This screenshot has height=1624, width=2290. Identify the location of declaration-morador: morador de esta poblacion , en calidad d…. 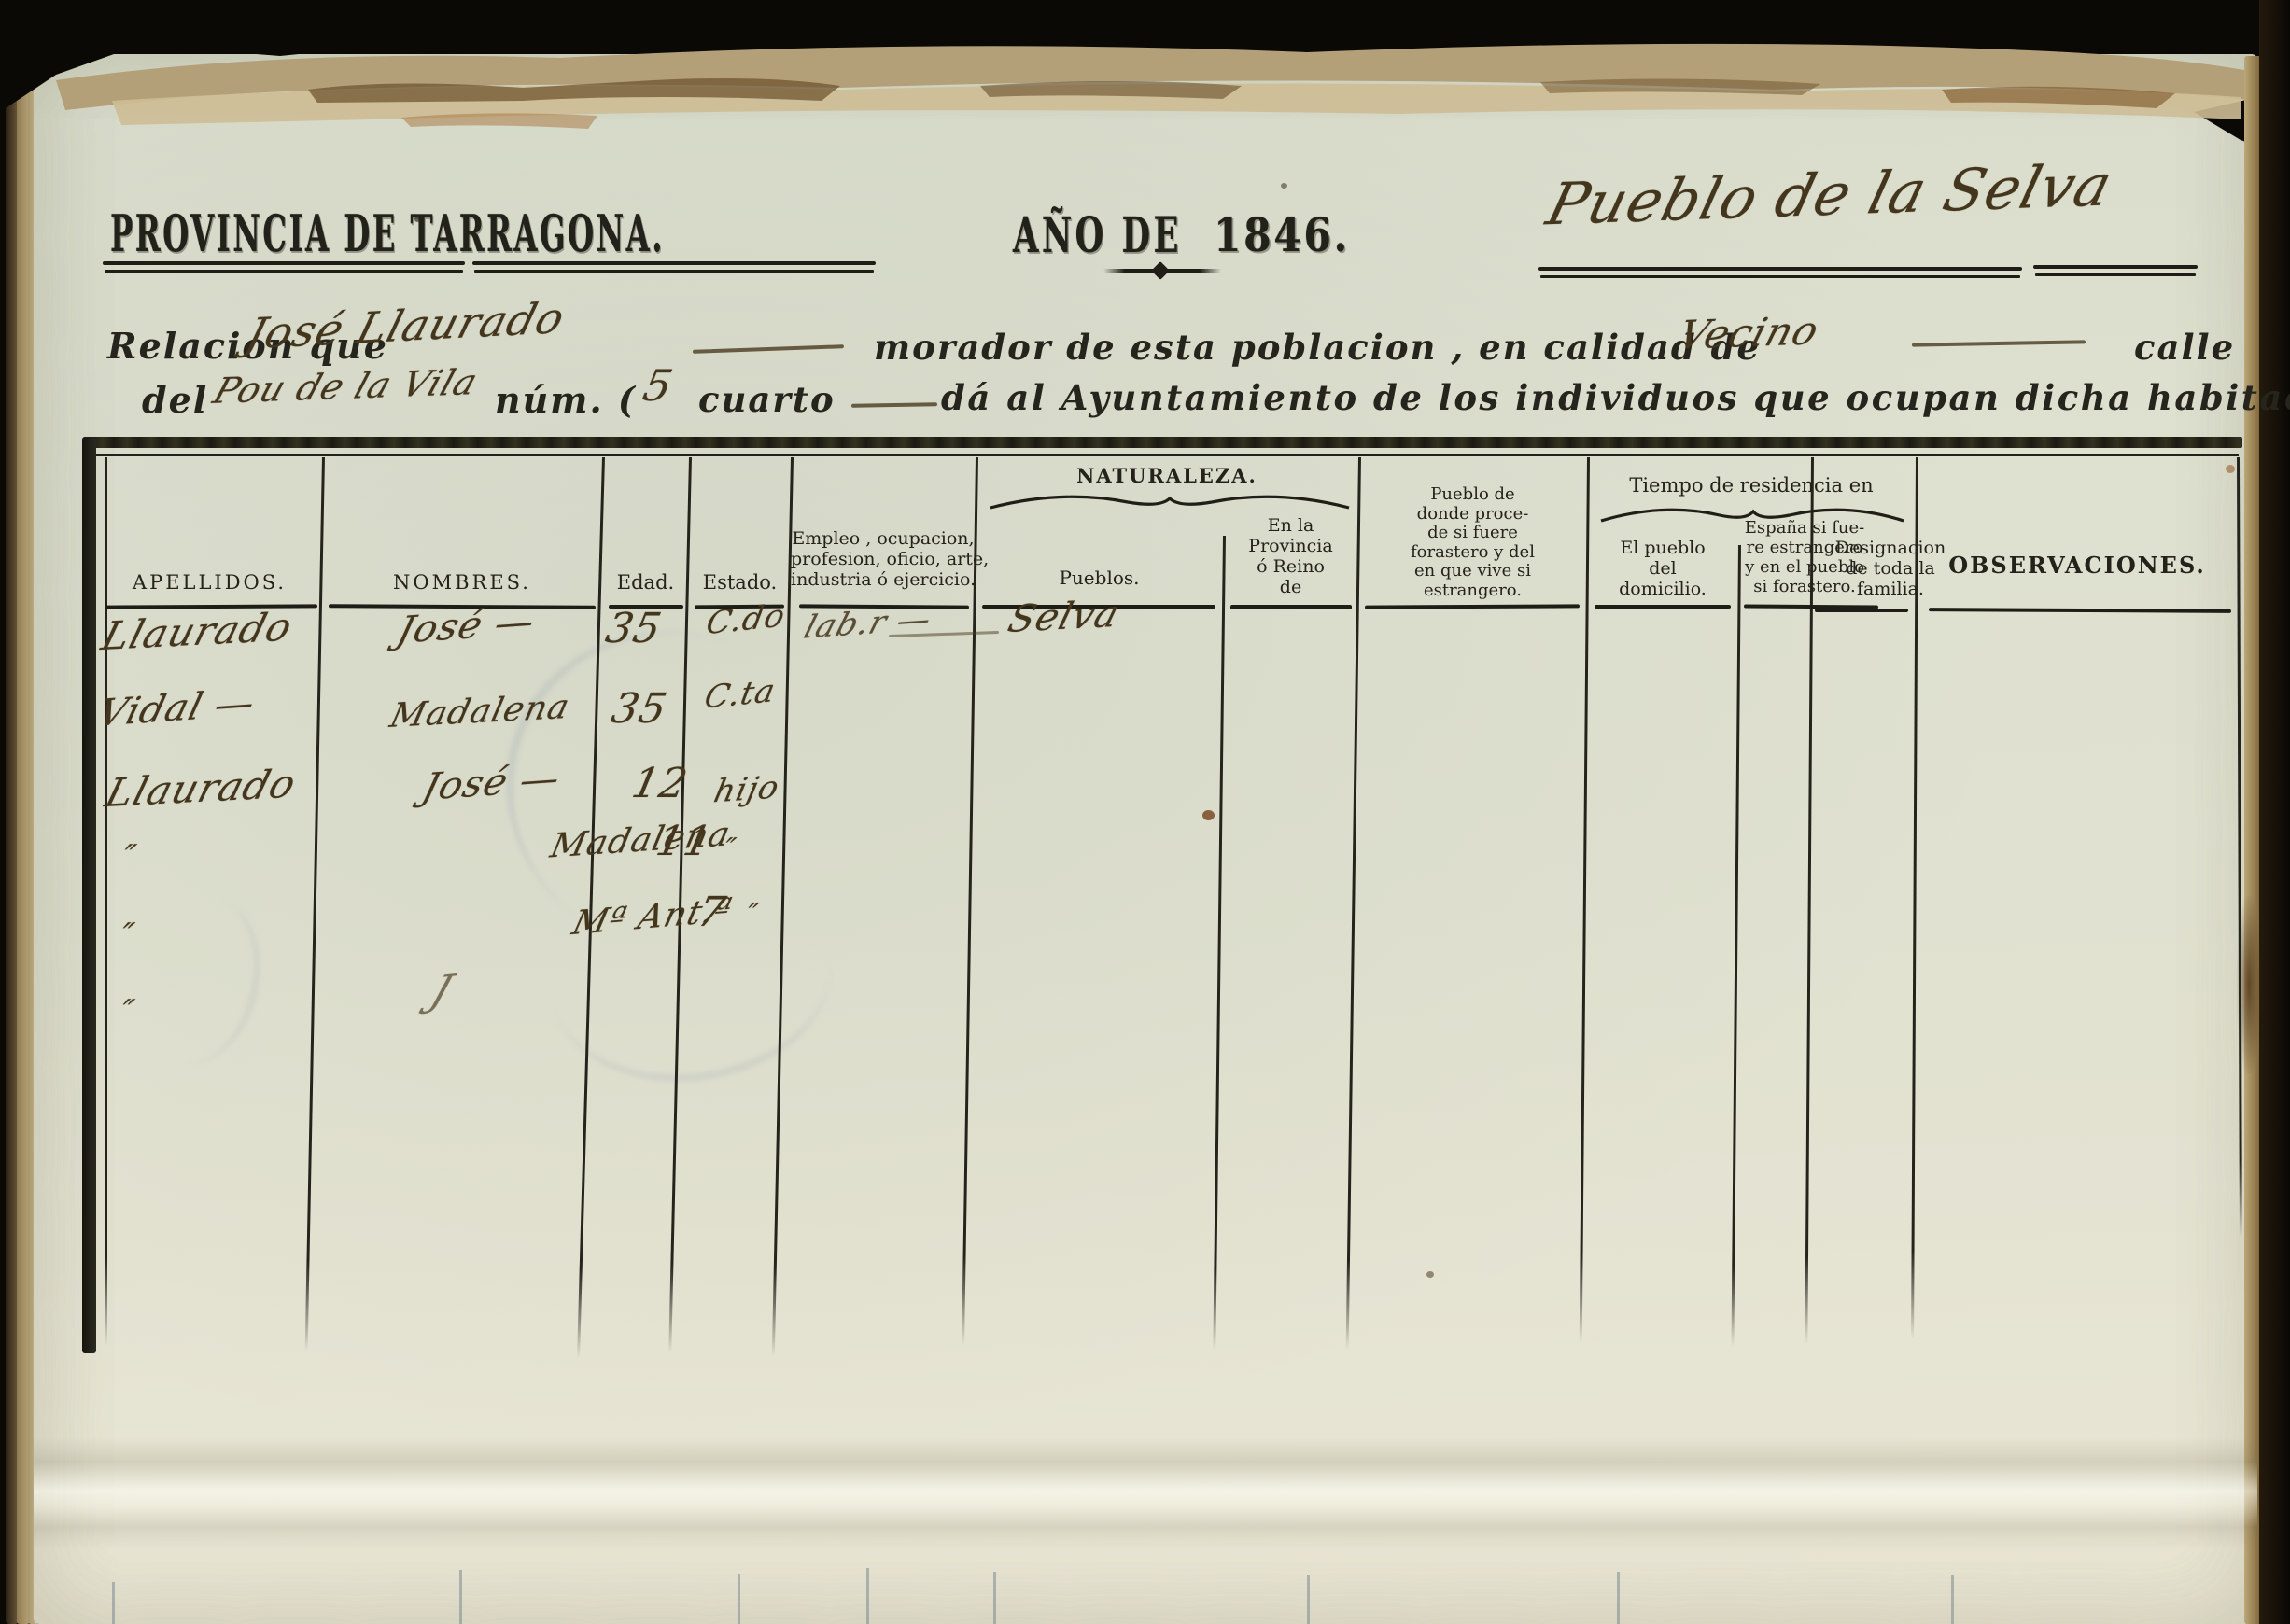
(1318, 347).